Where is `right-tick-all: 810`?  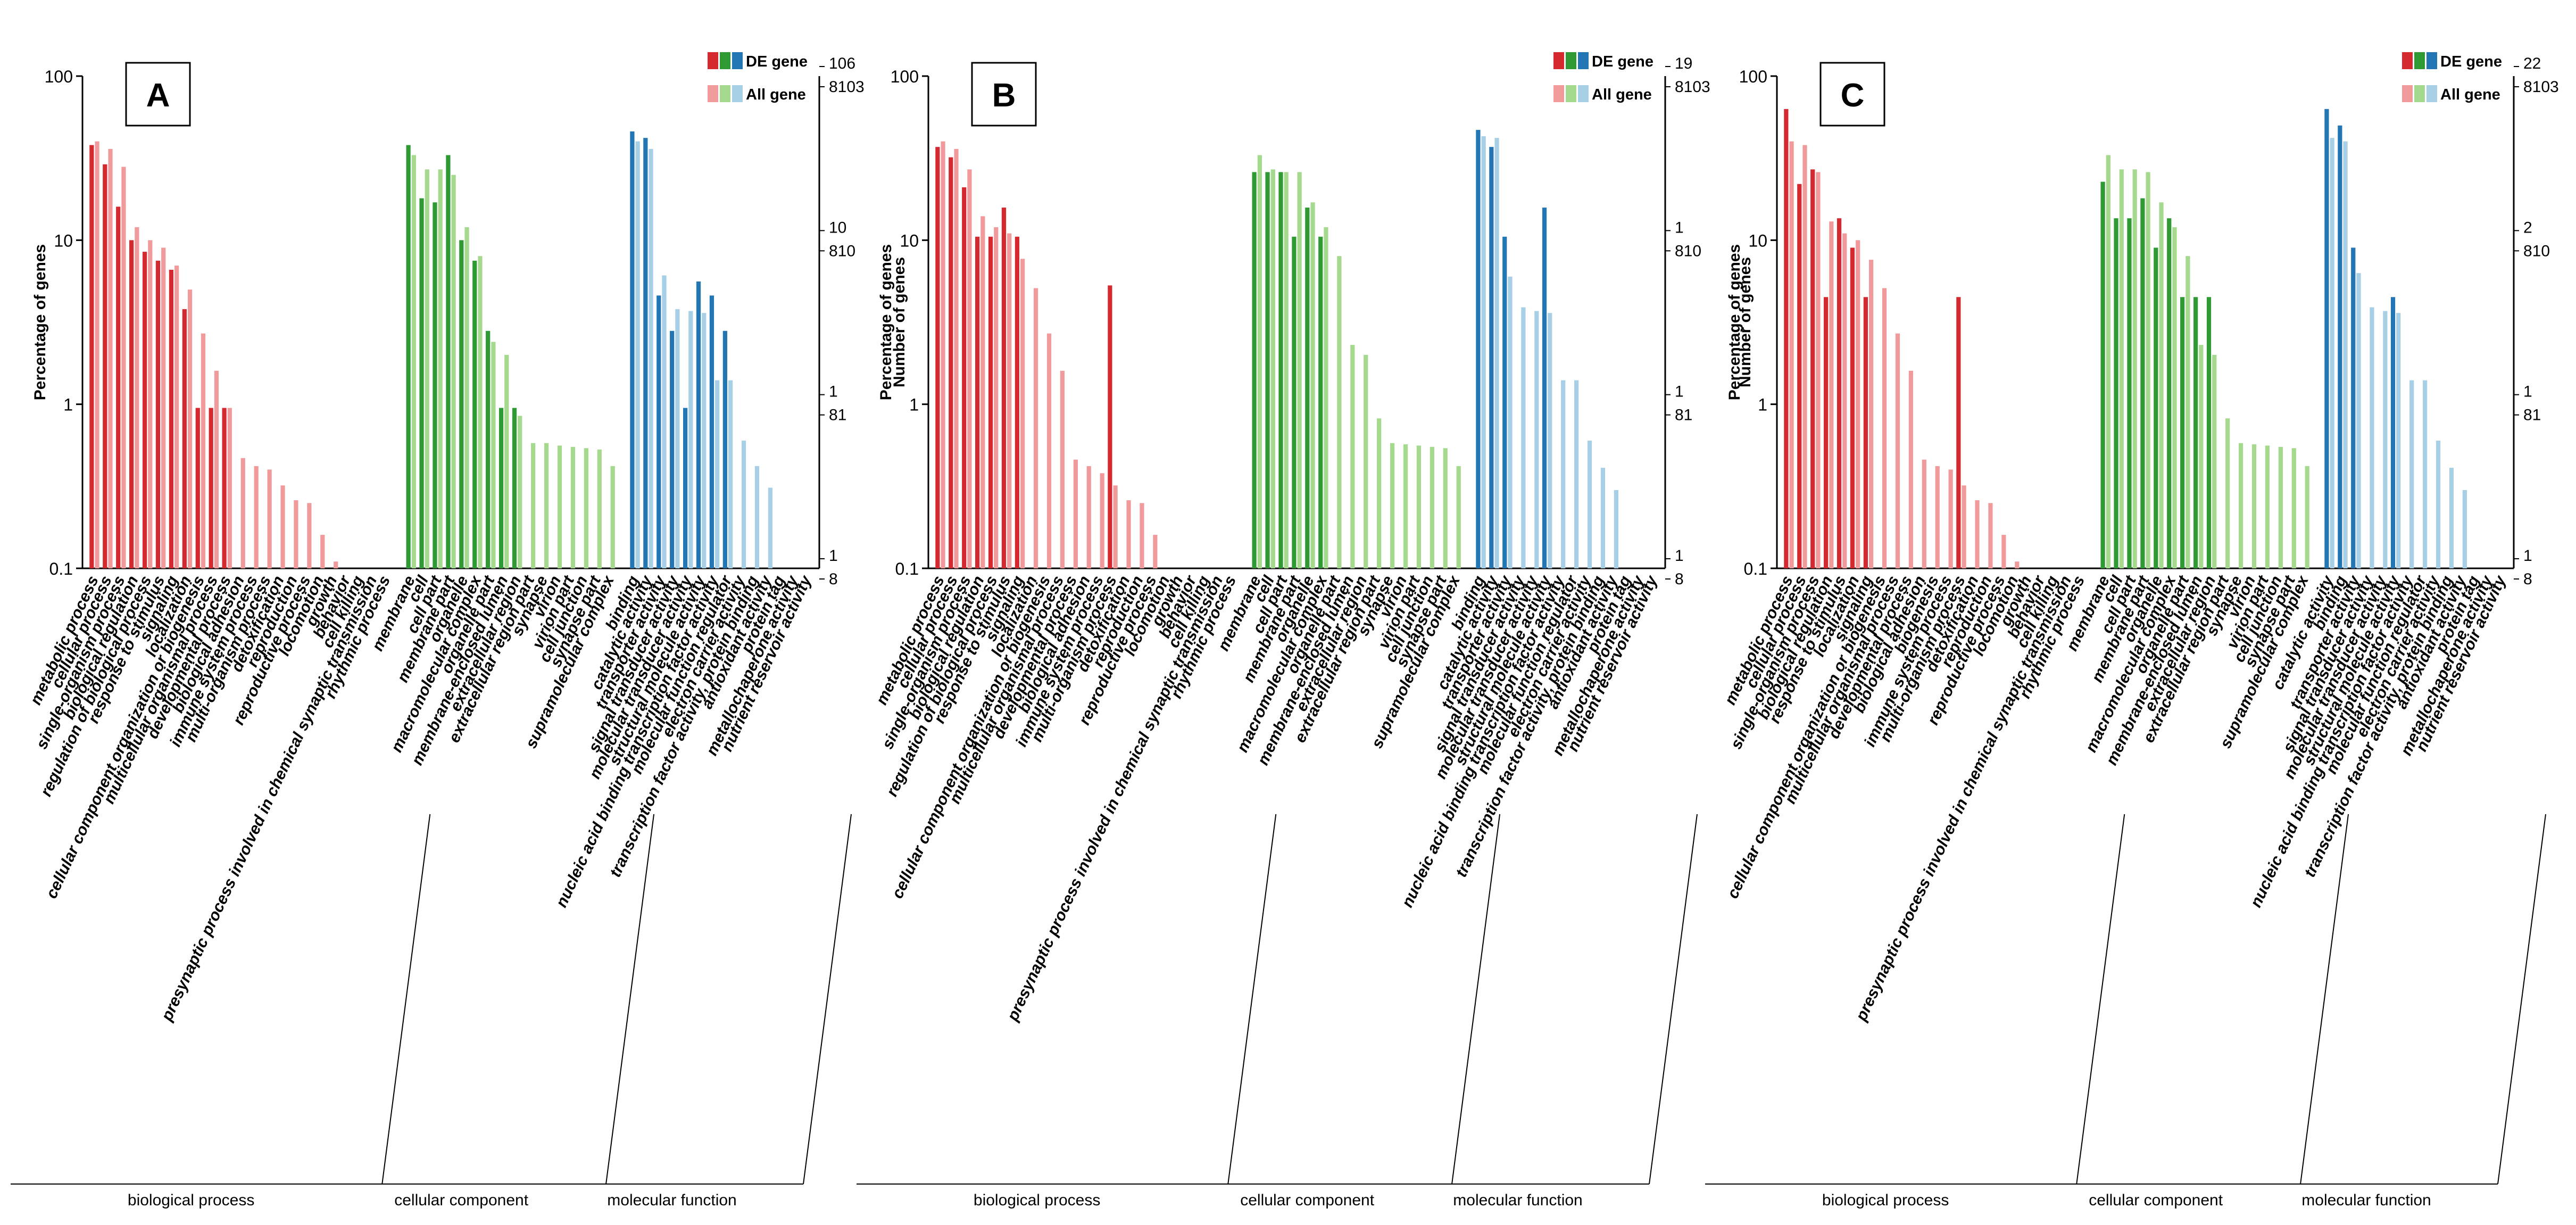
right-tick-all: 810 is located at coordinates (842, 251).